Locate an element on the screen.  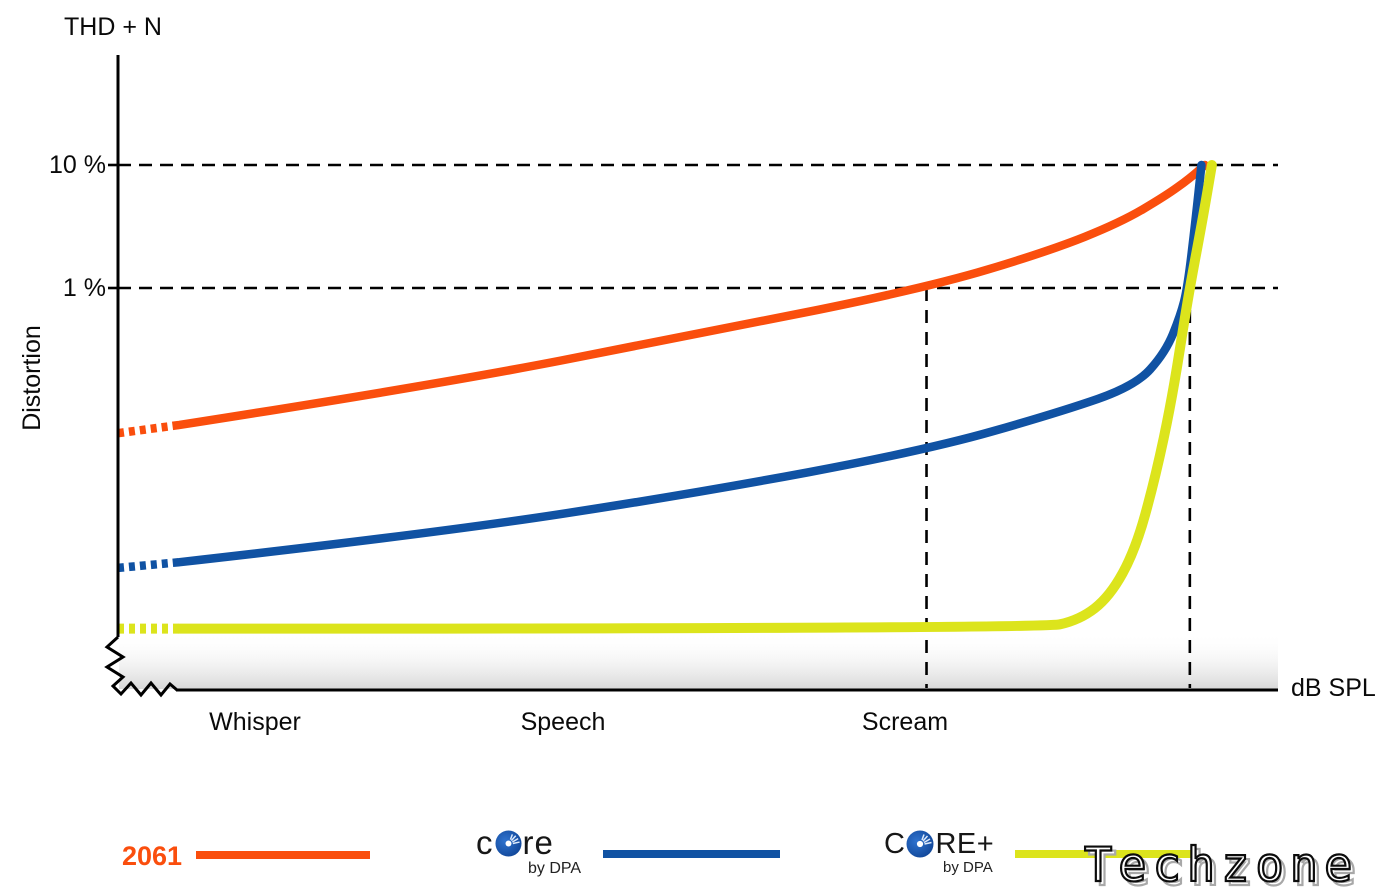
chart-title: THD + N is located at coordinates (113, 27).